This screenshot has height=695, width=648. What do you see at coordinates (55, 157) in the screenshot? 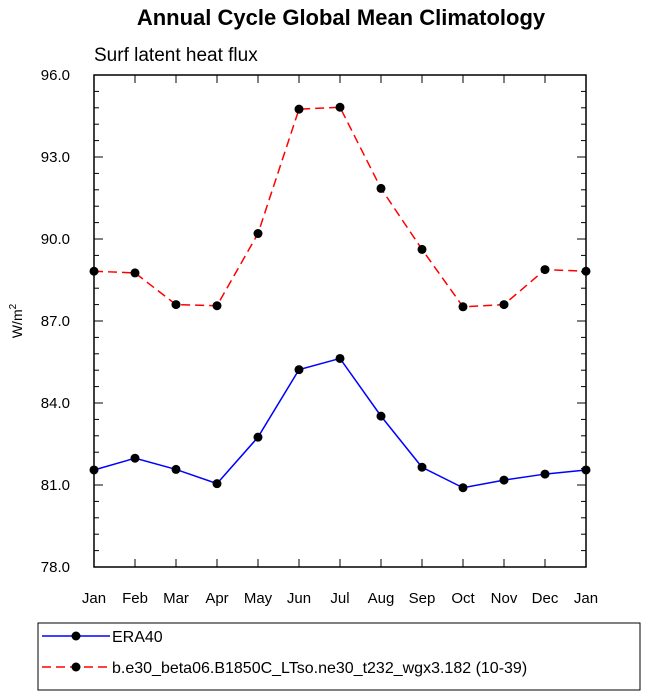
I see `y-tick-label: 93.0` at bounding box center [55, 157].